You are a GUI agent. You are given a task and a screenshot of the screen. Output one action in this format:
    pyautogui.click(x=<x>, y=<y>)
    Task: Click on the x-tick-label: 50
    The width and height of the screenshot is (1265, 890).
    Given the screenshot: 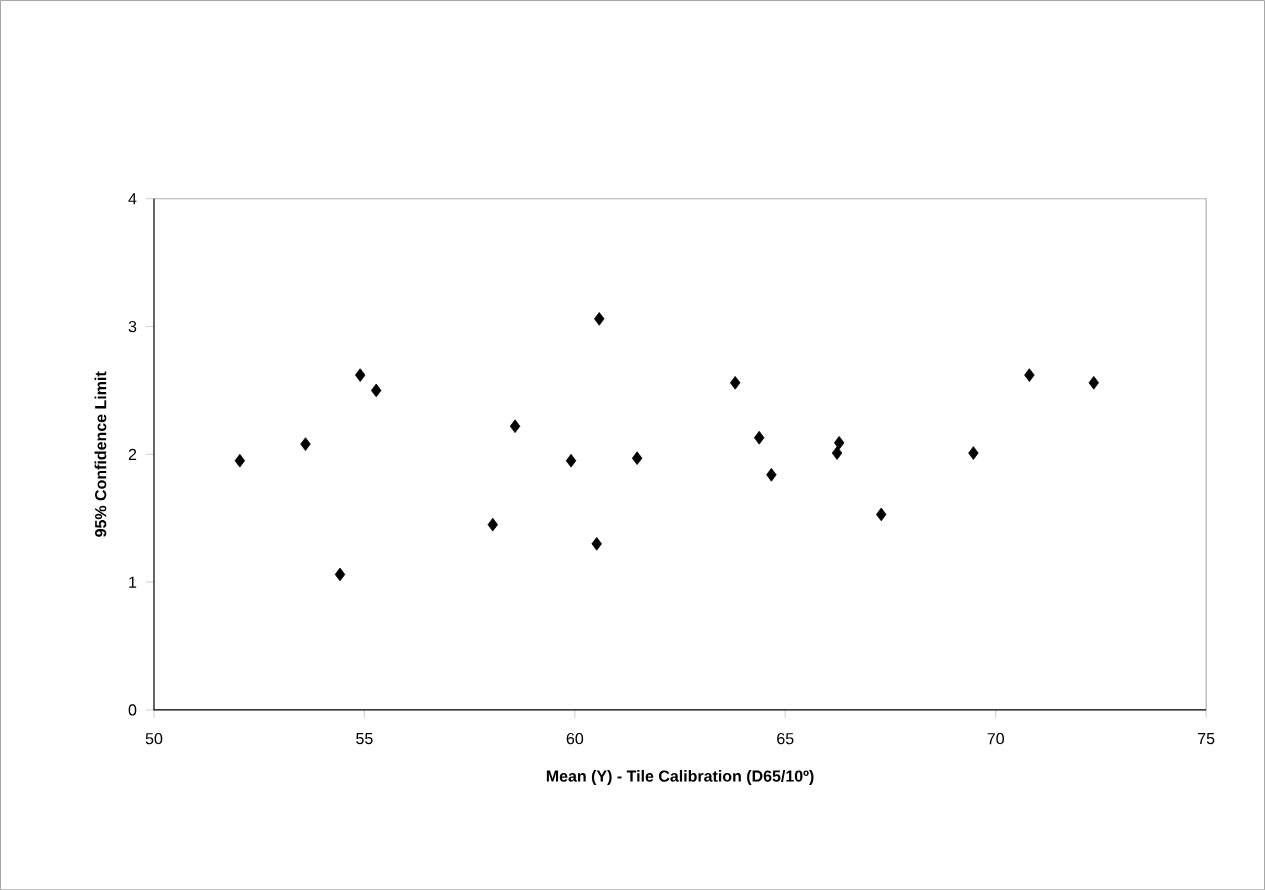 What is the action you would take?
    pyautogui.click(x=154, y=738)
    